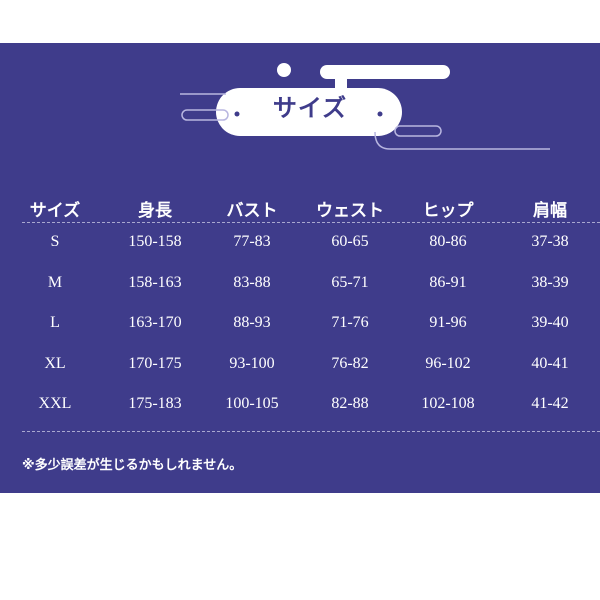 The width and height of the screenshot is (600, 600). Describe the element at coordinates (550, 282) in the screenshot. I see `table-cell: 38-39` at that location.